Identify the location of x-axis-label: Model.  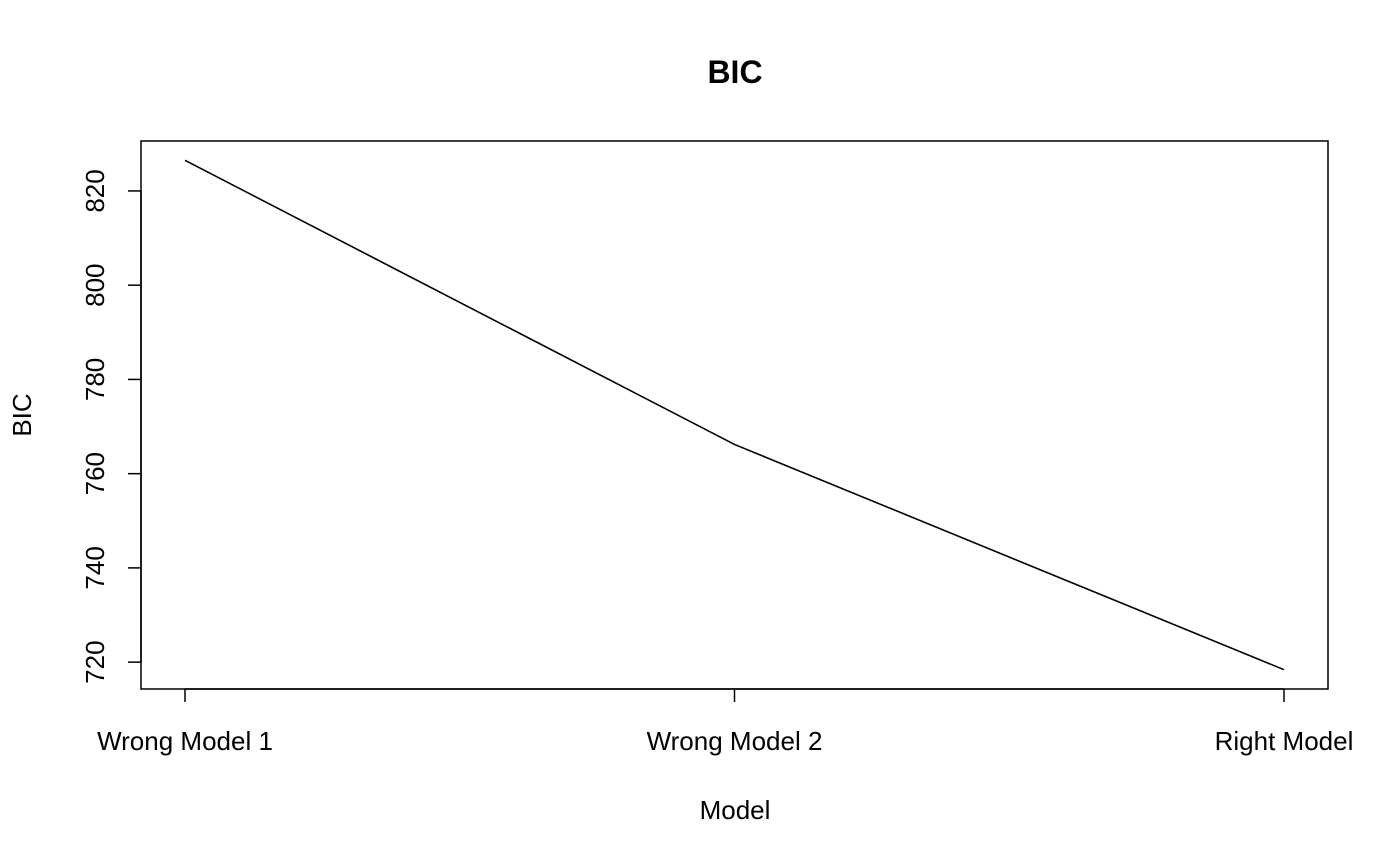
(735, 810).